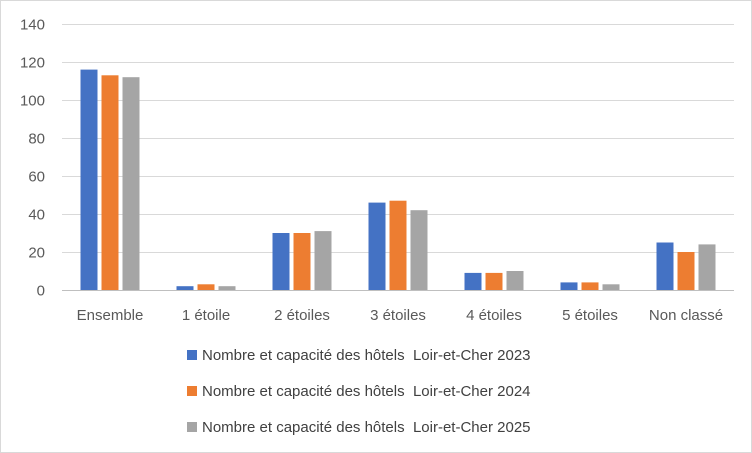 The image size is (752, 453). I want to click on y-tick-label: 80, so click(36, 139).